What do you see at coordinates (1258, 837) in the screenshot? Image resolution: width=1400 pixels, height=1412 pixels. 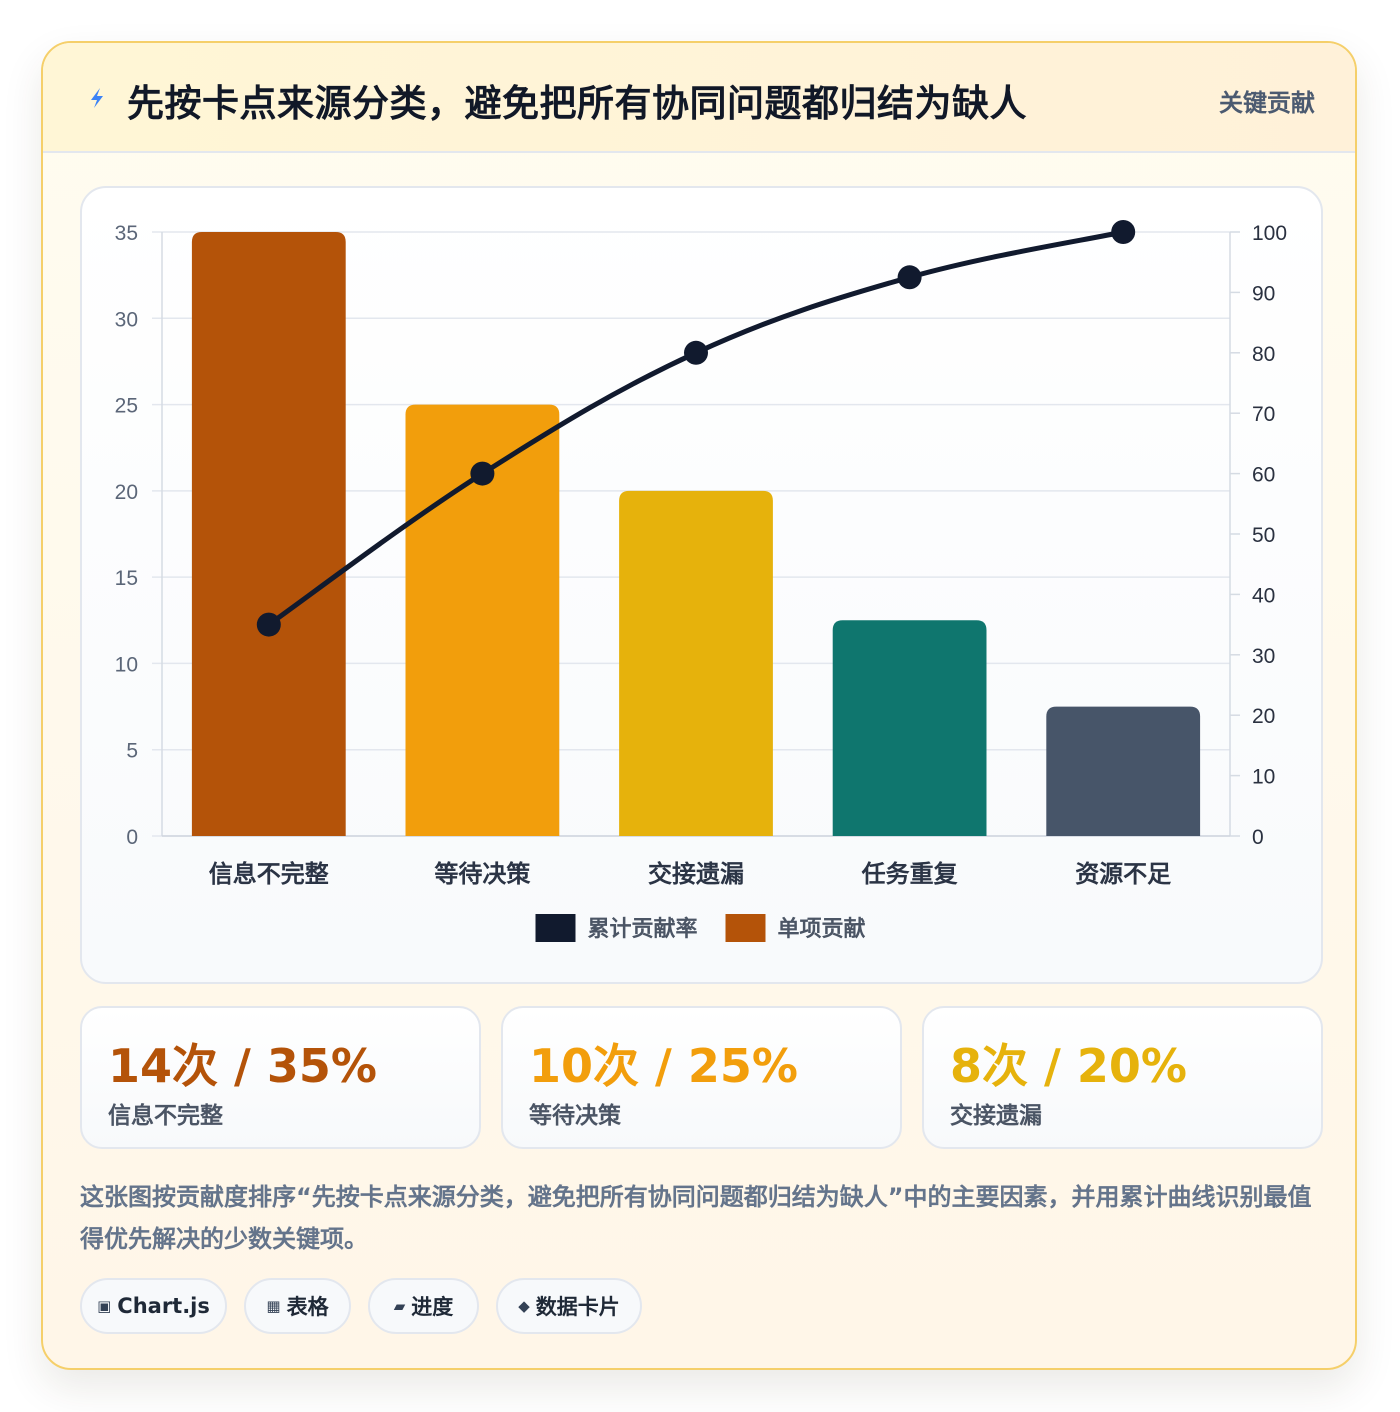 I see `y2-tick-label: 0` at bounding box center [1258, 837].